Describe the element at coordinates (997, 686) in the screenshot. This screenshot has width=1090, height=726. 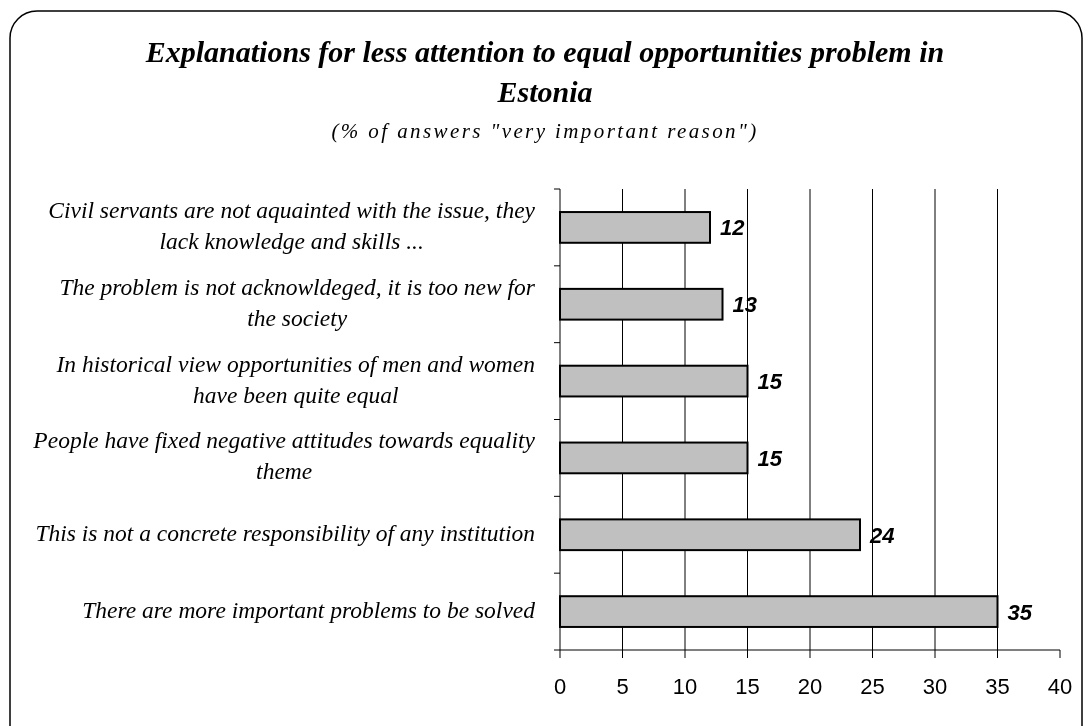
I see `x-tick-label: 35` at that location.